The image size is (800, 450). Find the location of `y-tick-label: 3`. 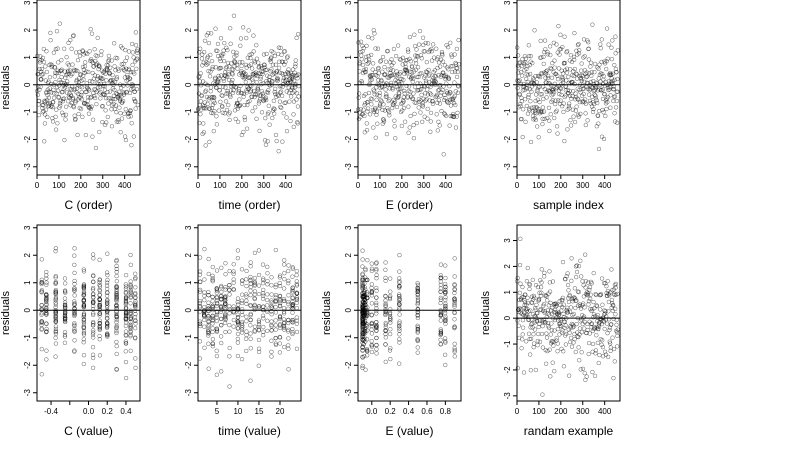

y-tick-label: 3 is located at coordinates (507, 240).